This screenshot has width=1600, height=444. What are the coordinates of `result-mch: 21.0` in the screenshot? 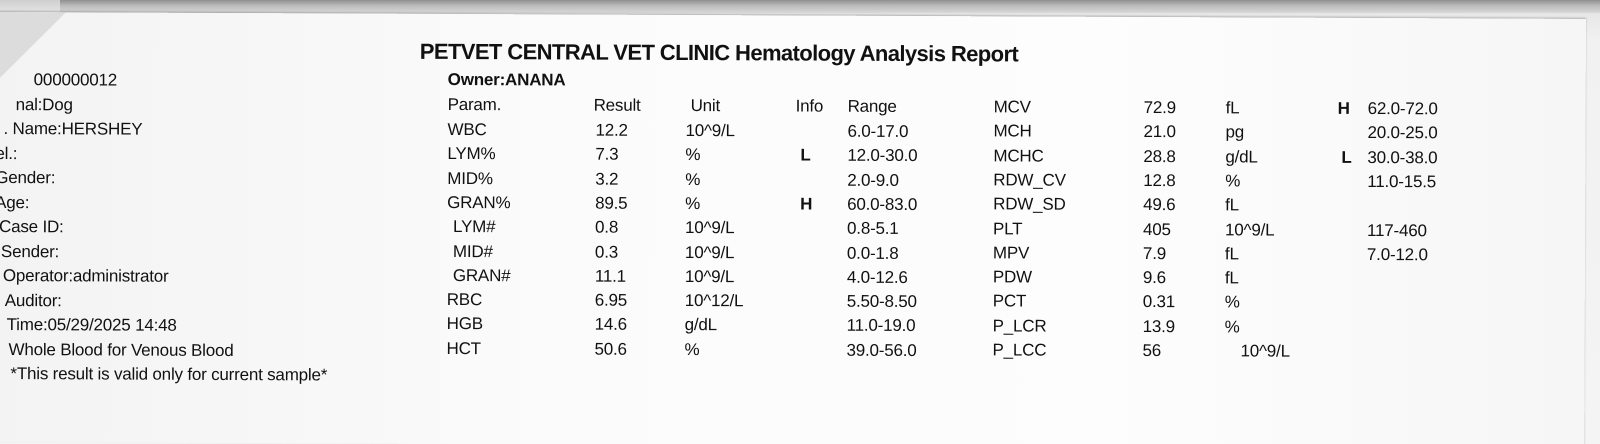 It's located at (1159, 132).